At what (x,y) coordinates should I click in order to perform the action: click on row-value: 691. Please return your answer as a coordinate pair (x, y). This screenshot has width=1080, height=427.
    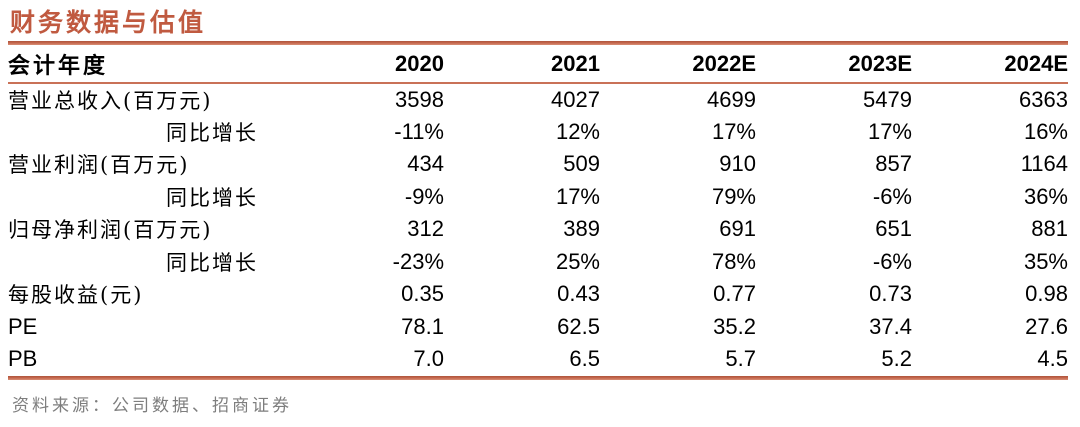
    Looking at the image, I should click on (737, 229).